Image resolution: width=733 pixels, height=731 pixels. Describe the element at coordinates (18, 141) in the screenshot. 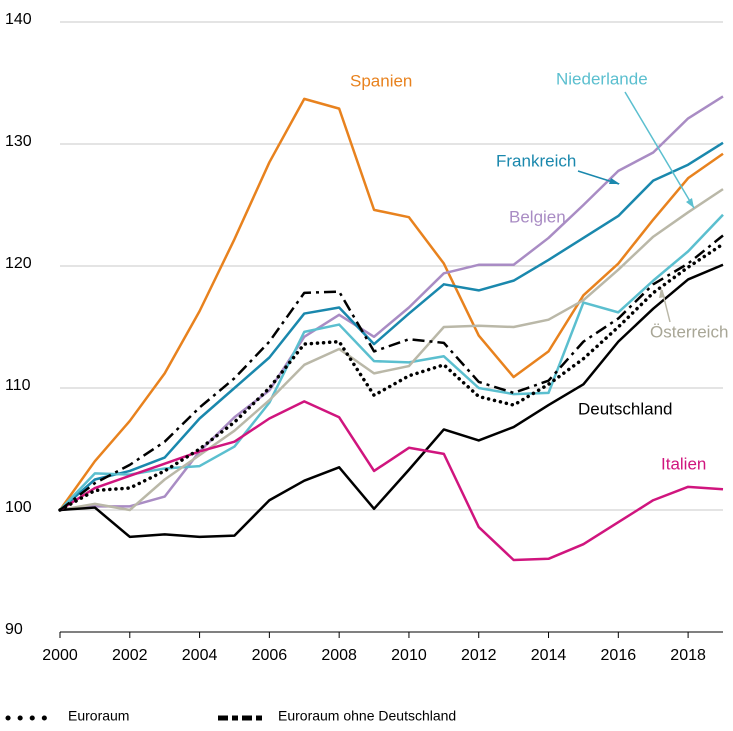

I see `y-tick-label: 130` at that location.